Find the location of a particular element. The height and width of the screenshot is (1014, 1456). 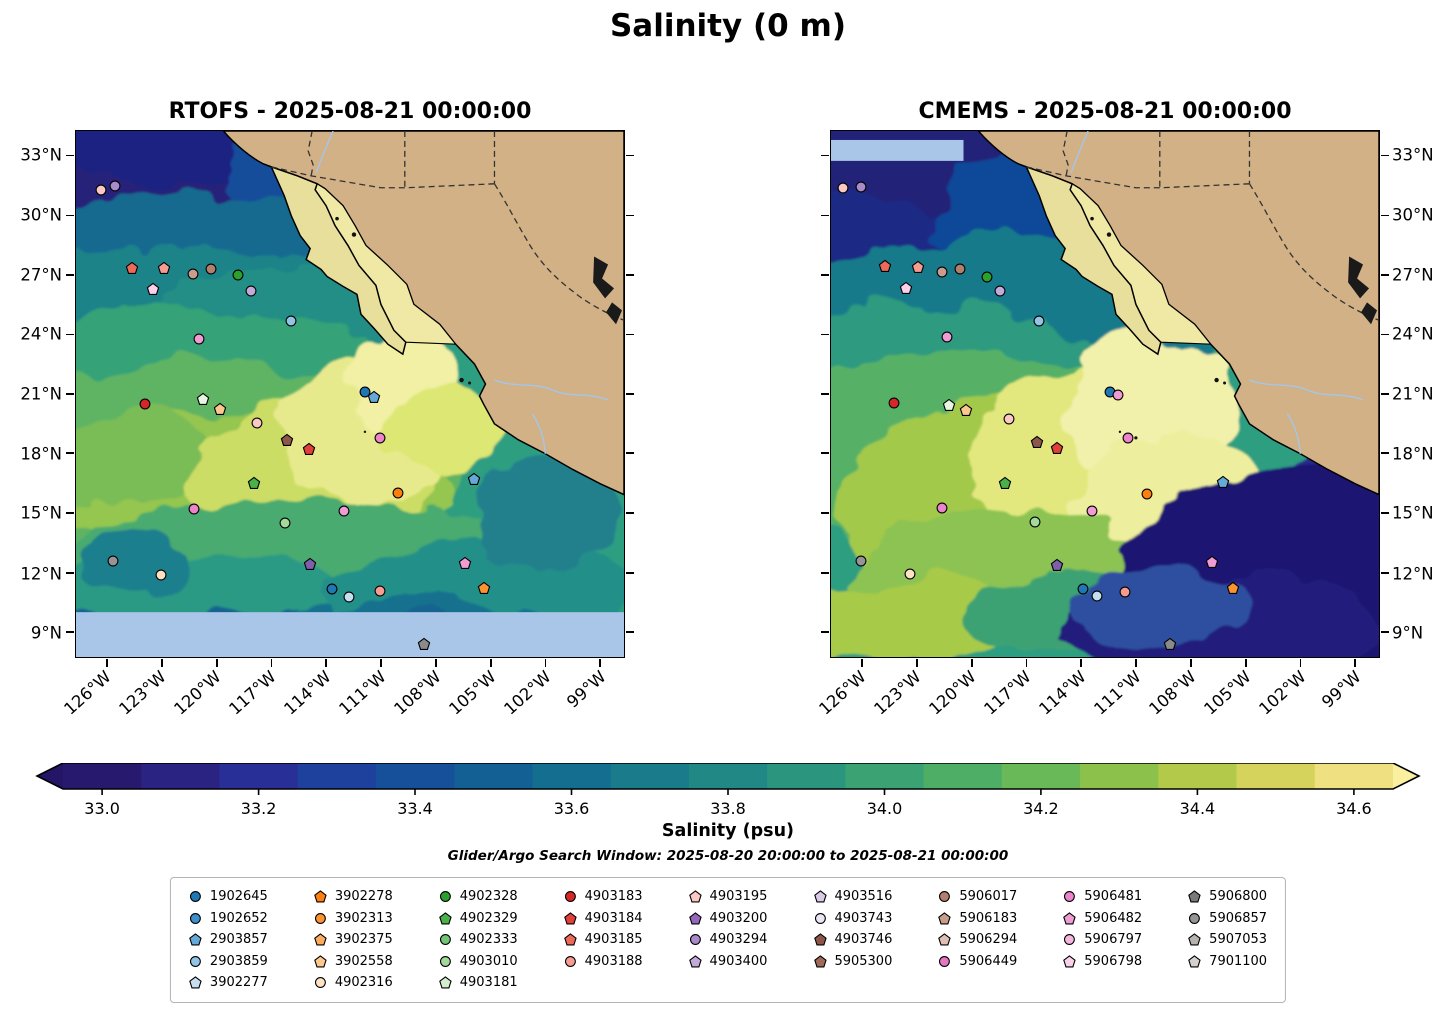

legend-float-id: 5906294 is located at coordinates (988, 940).